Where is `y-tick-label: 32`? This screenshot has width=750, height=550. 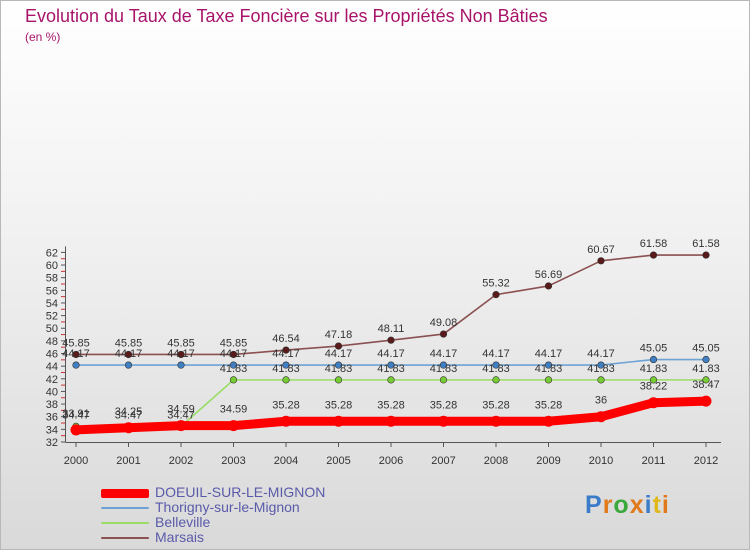
y-tick-label: 32 is located at coordinates (52, 443).